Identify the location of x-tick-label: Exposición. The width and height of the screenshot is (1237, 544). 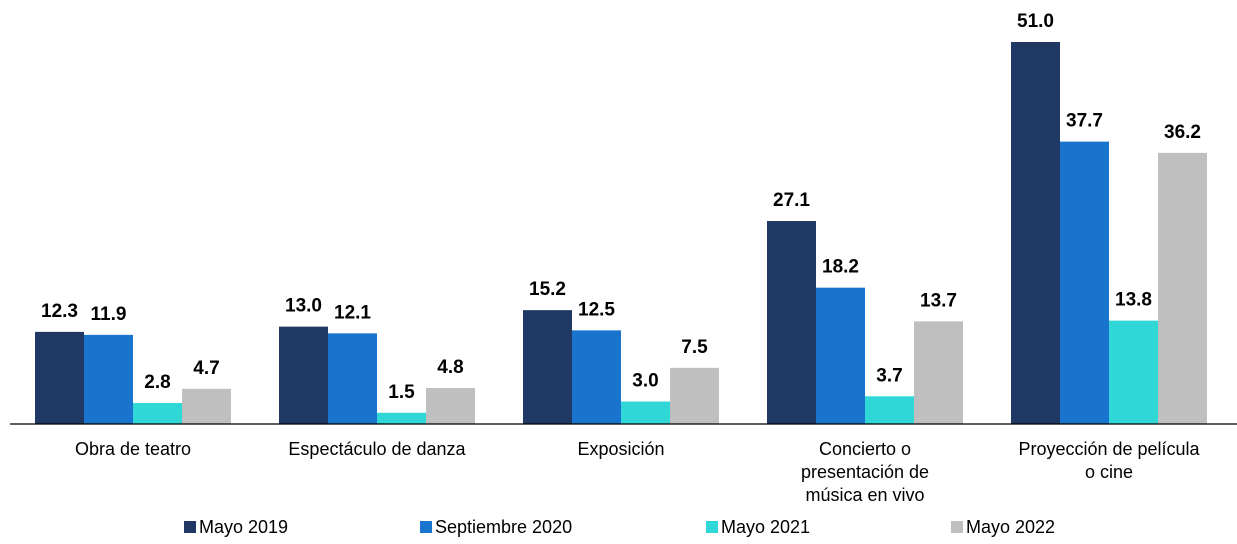
(621, 449).